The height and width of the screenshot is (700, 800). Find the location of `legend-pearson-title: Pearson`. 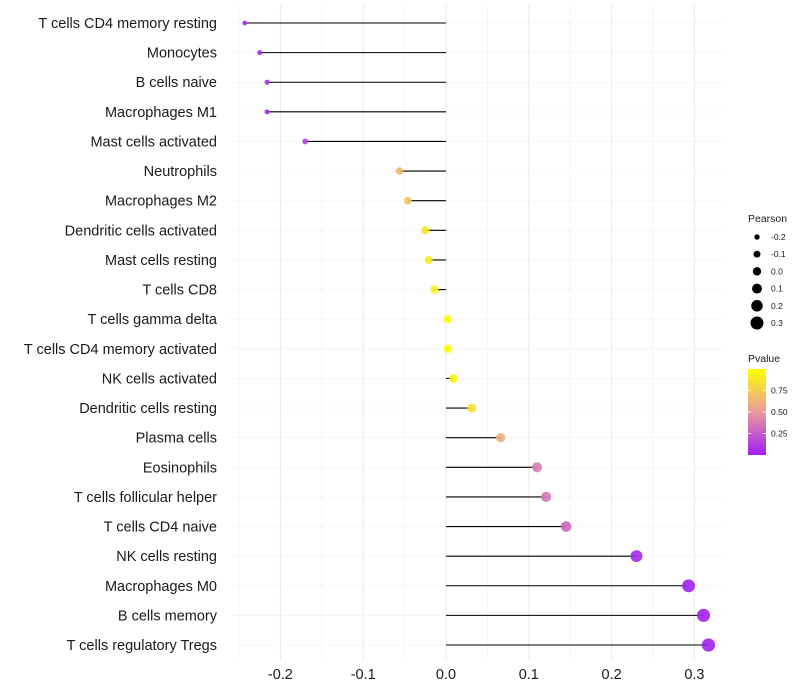

legend-pearson-title: Pearson is located at coordinates (767, 219).